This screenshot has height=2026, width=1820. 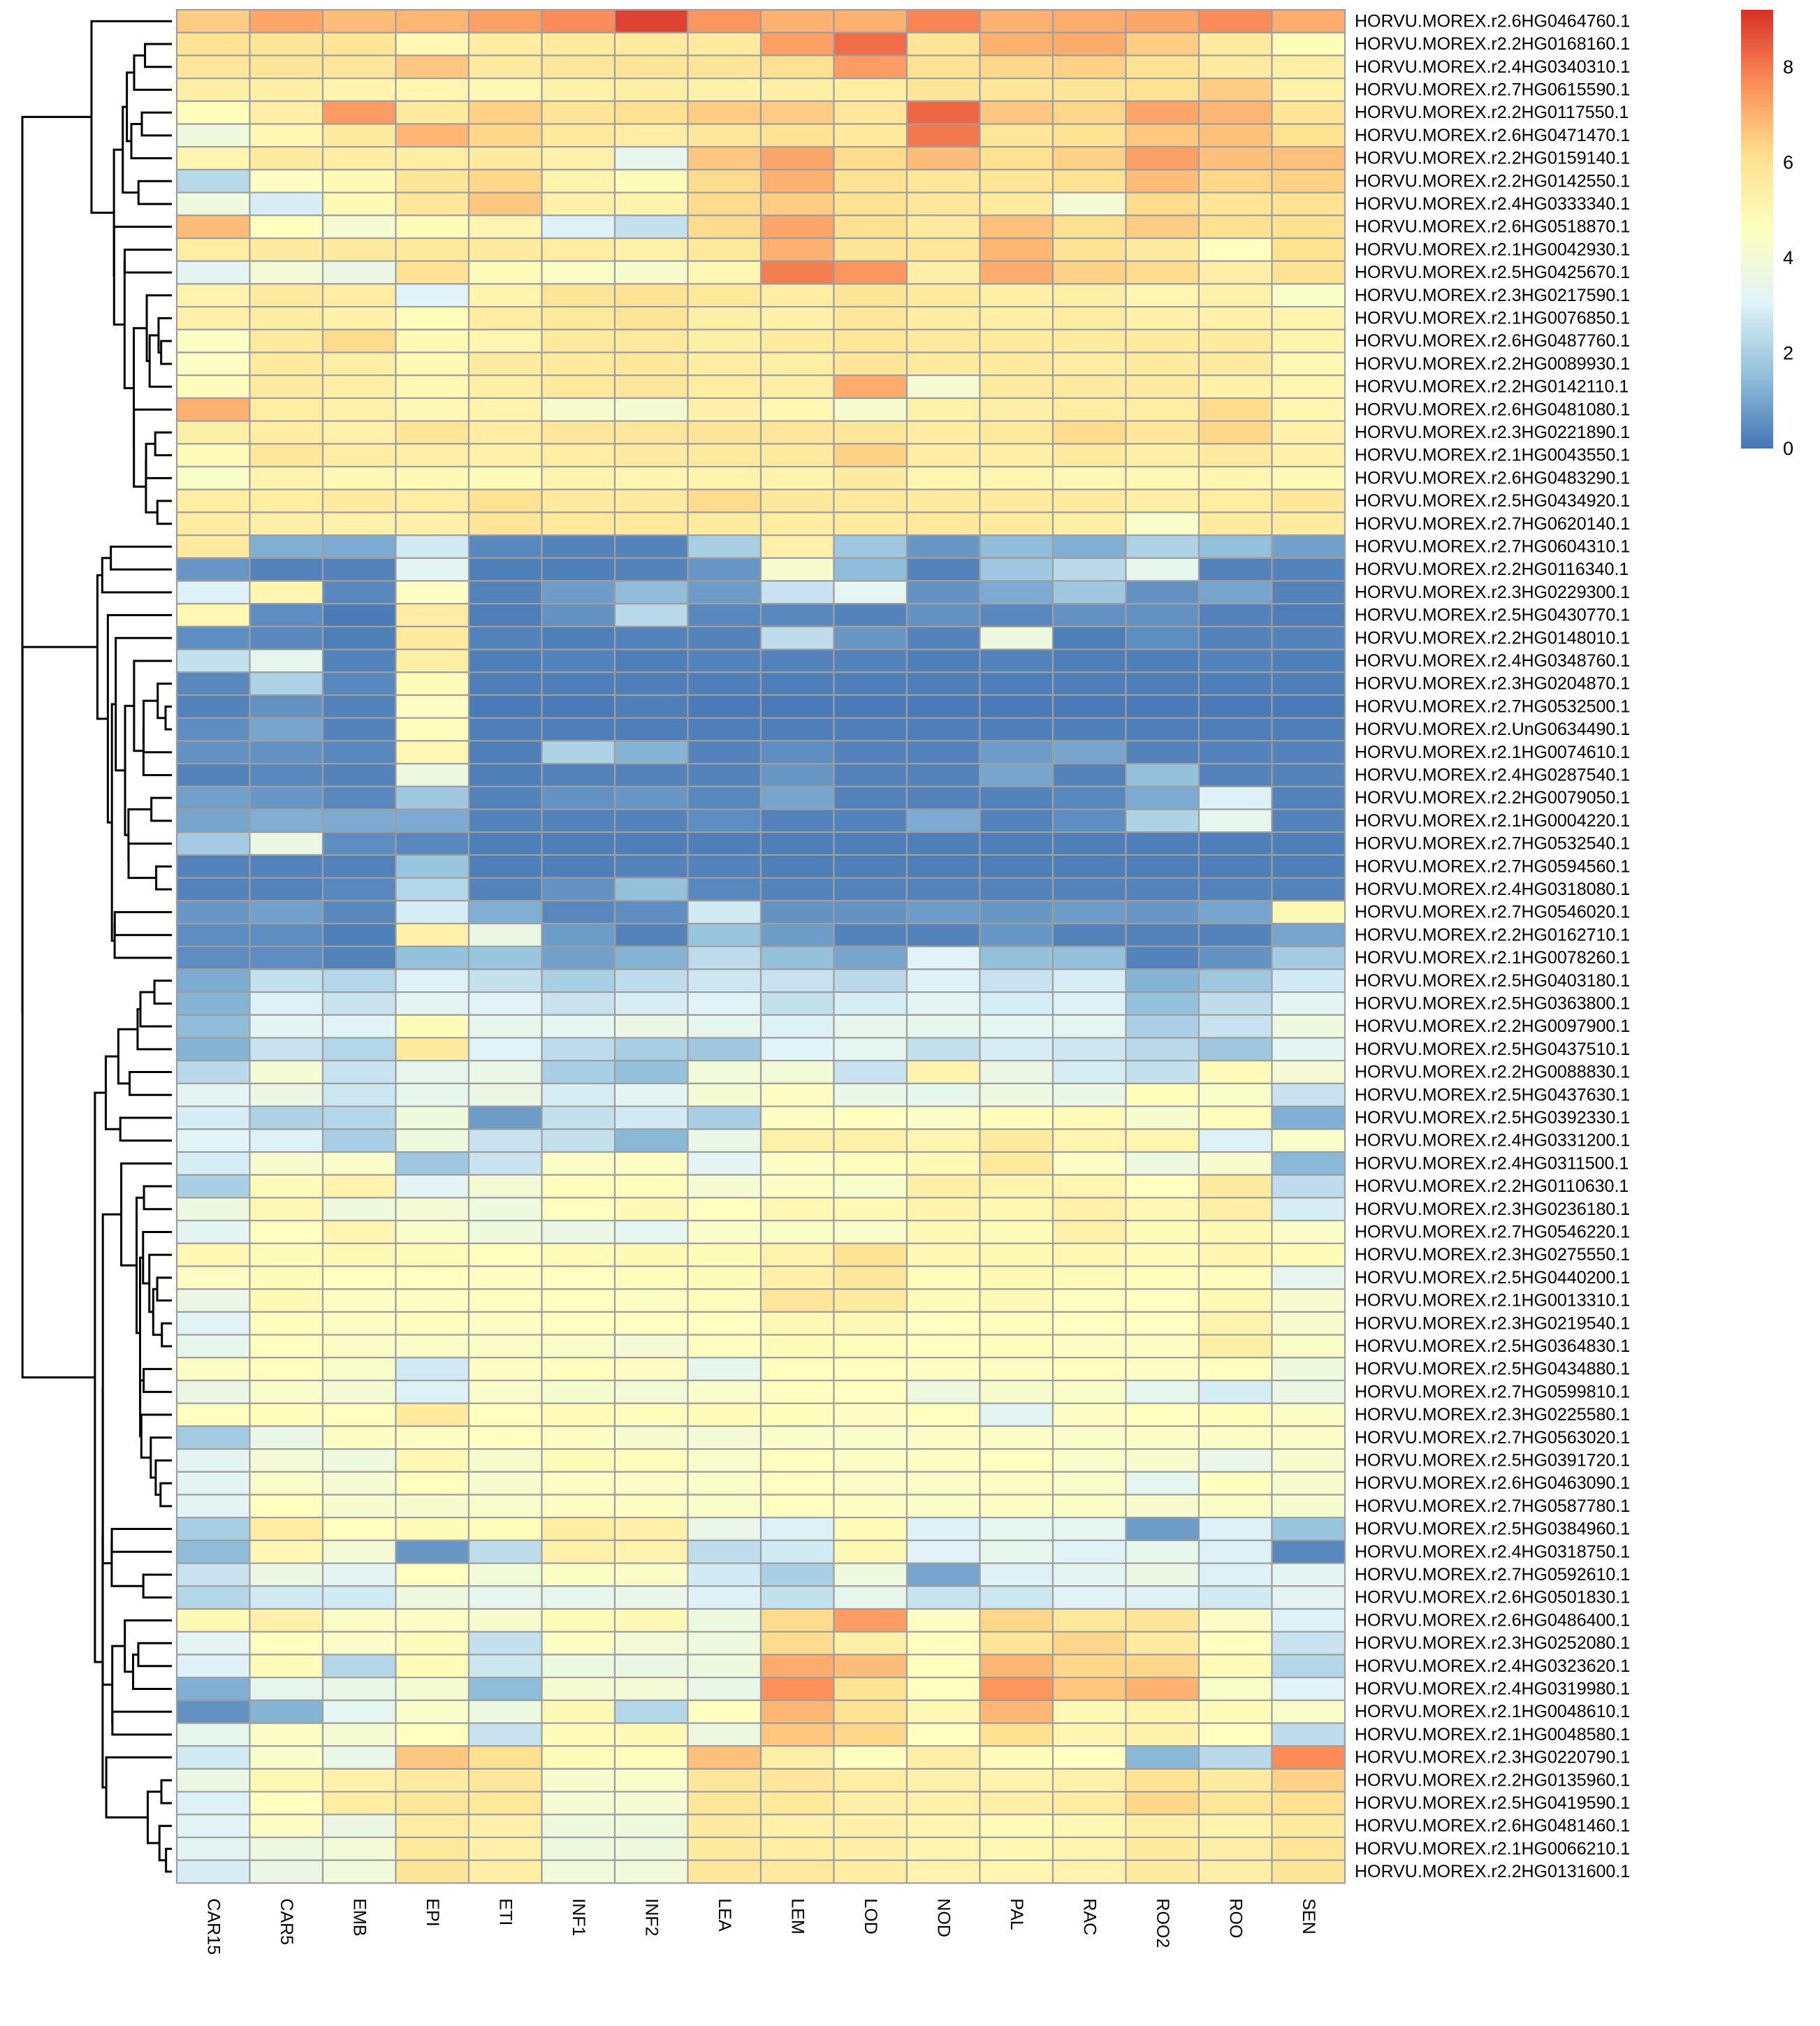 I want to click on row-label: HORVU.MOREX.r2.2HG0097900.1, so click(x=1492, y=1026).